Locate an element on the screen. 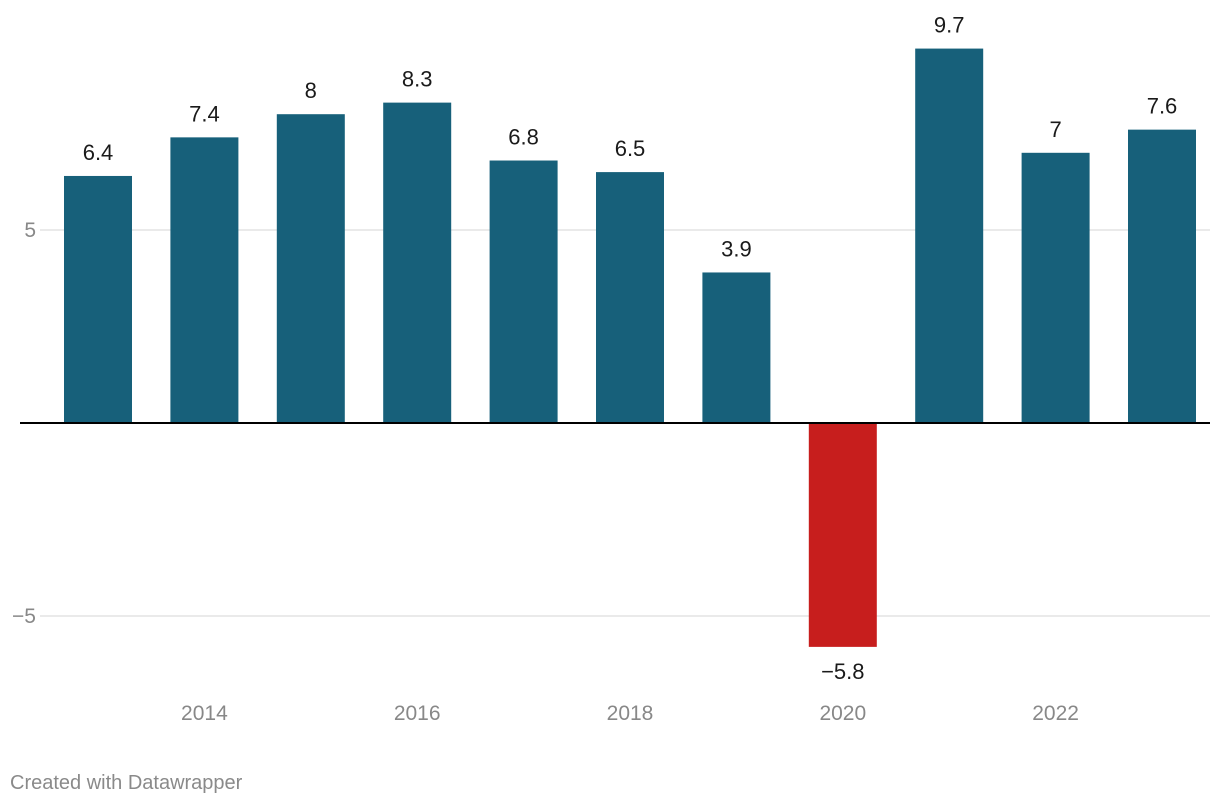 The height and width of the screenshot is (808, 1220). value-label-2019: 3.9 is located at coordinates (736, 248).